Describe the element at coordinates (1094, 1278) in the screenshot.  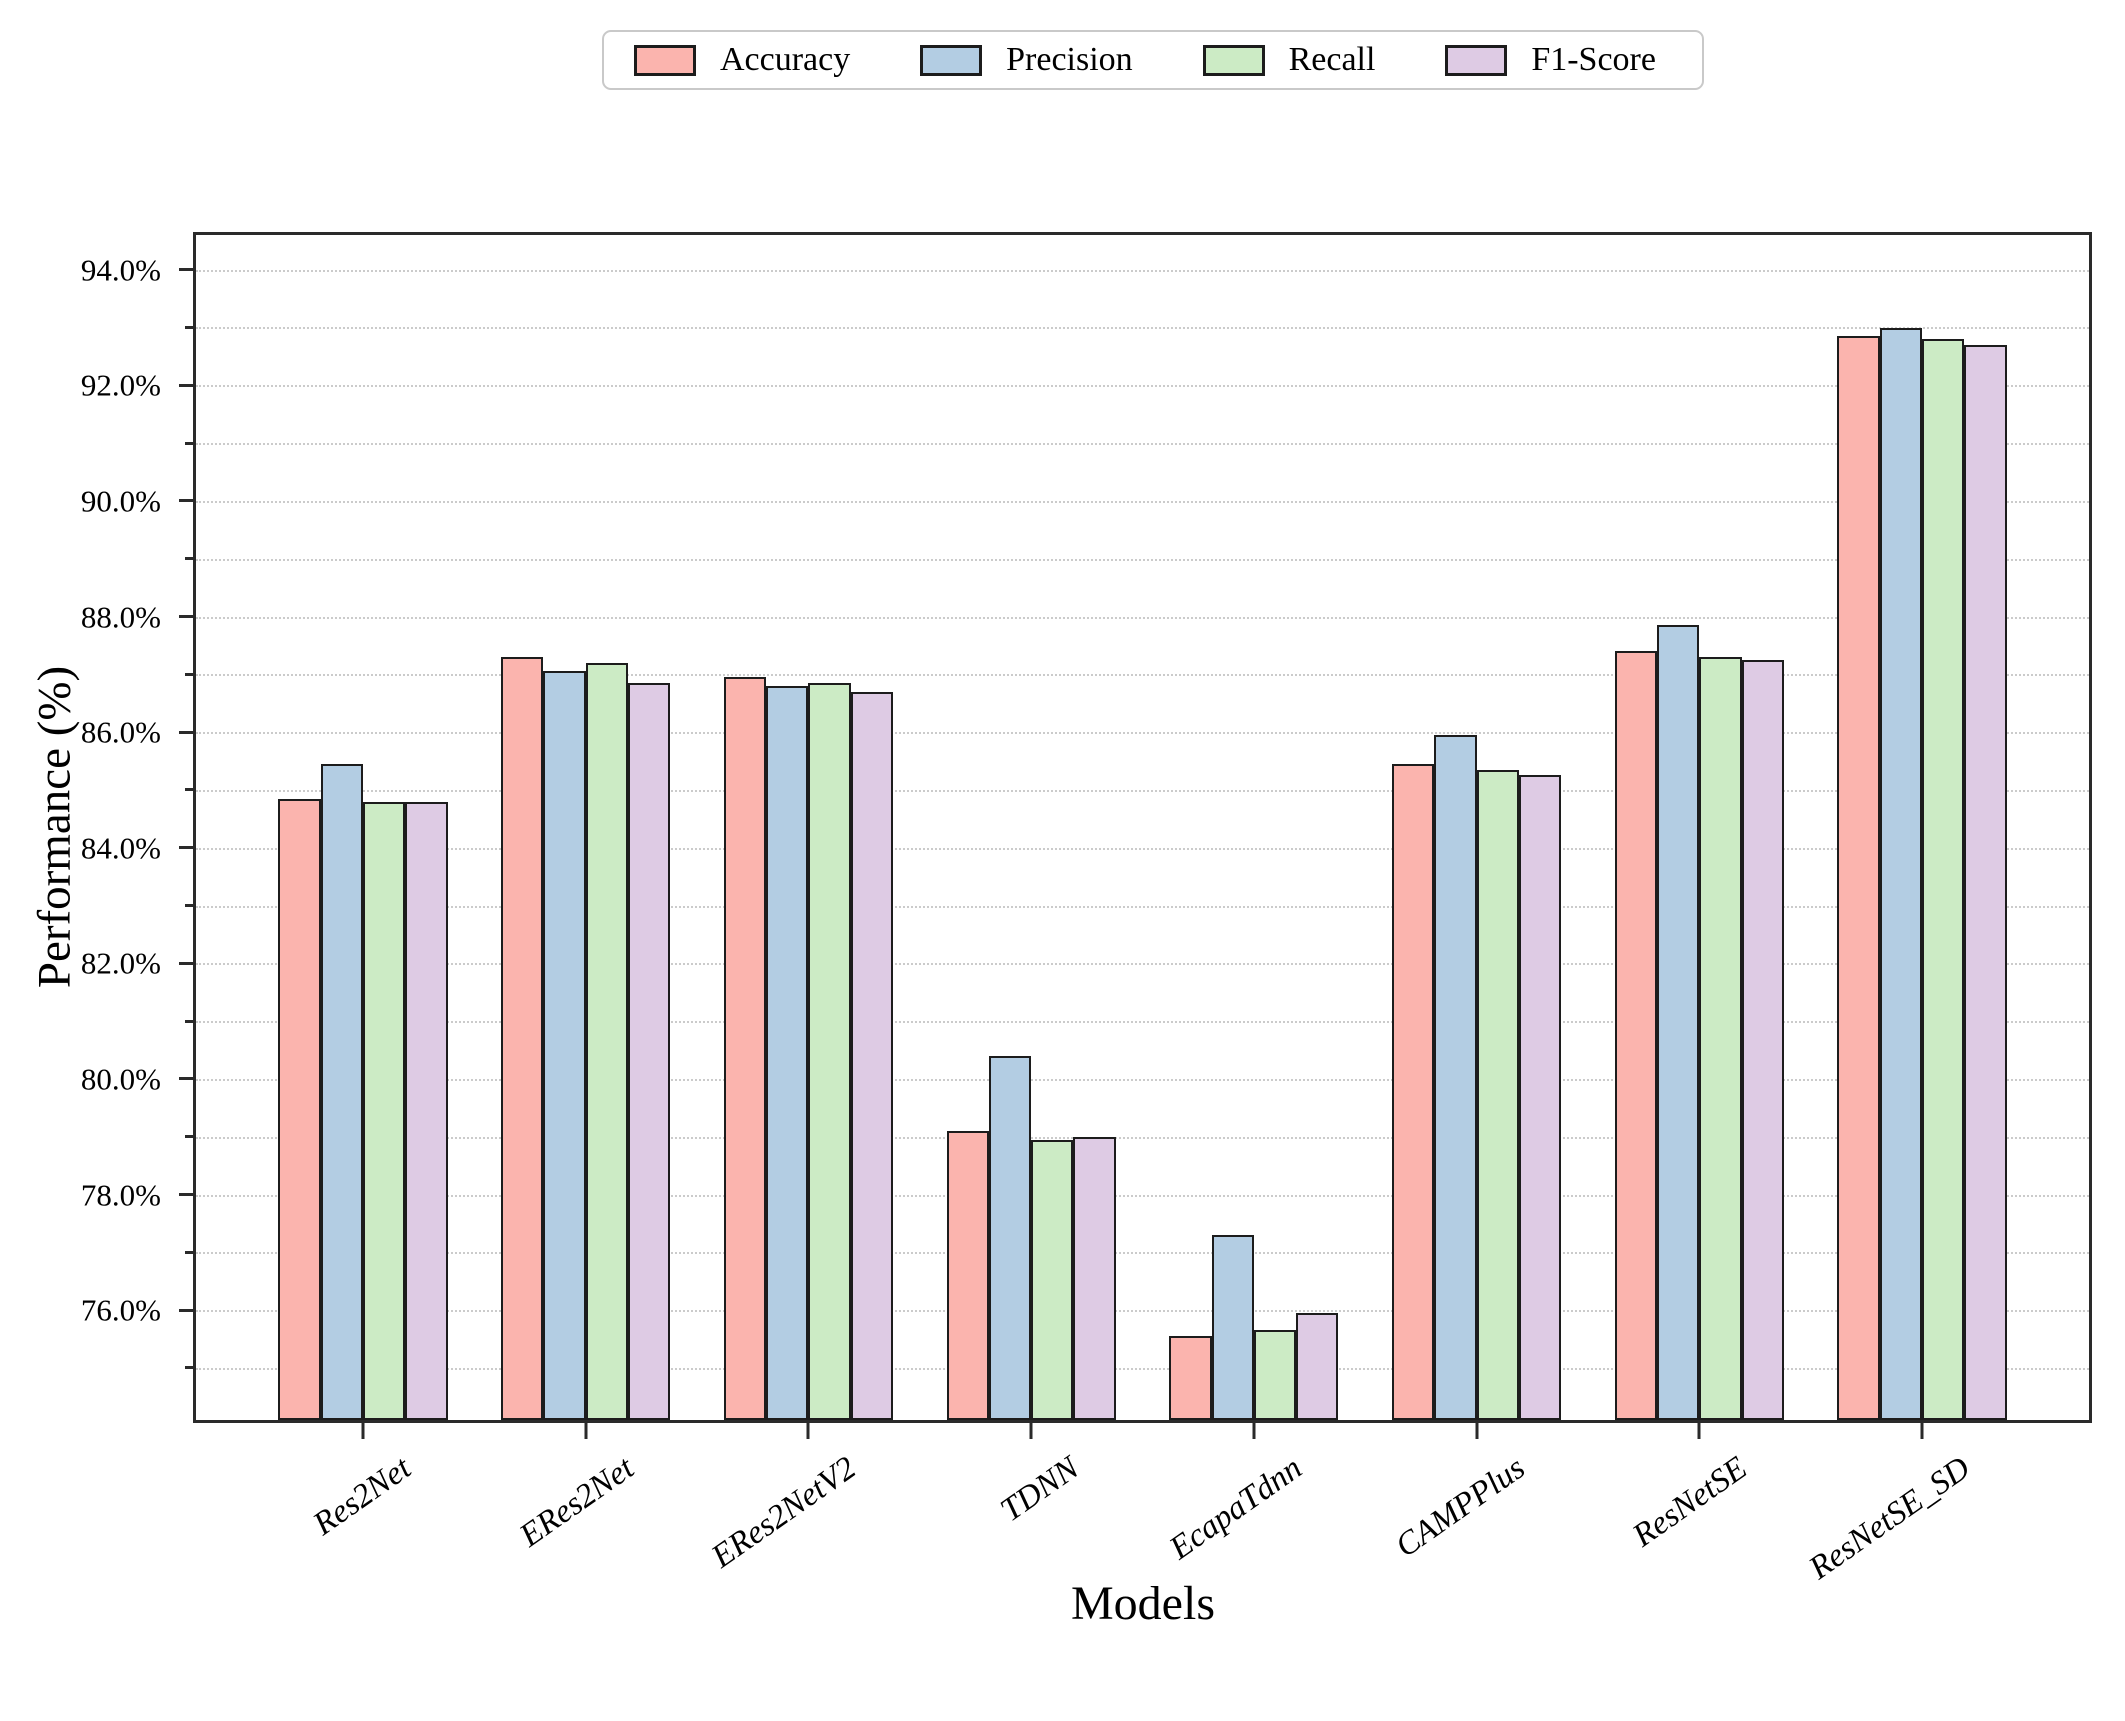
I see `bar-f1-score-TDNN` at that location.